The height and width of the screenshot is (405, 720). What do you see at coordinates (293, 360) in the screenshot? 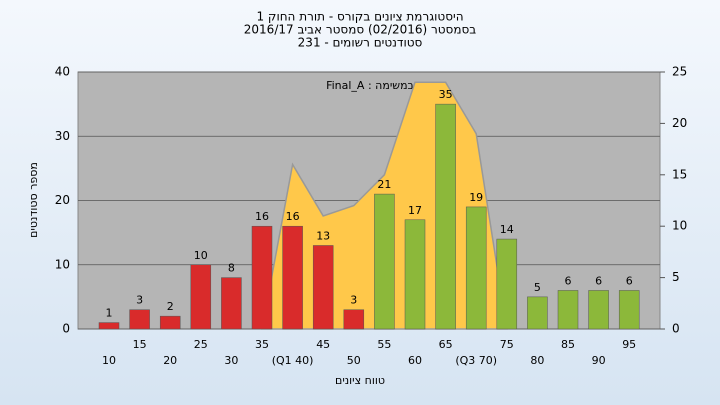
I see `x-tick-label: (Q1 40)` at bounding box center [293, 360].